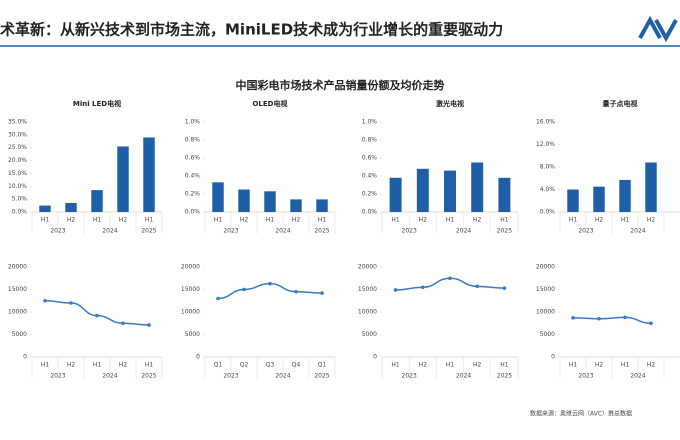 This screenshot has height=440, width=680. I want to click on y-tick-label: 20.0%, so click(17, 160).